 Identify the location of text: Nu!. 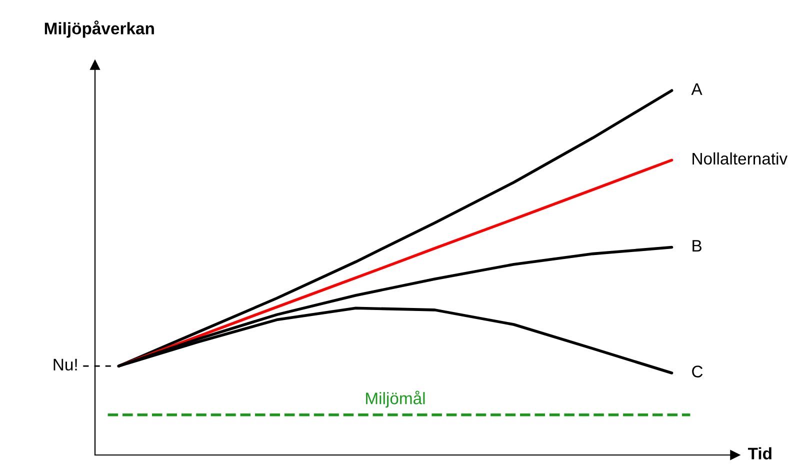
(65, 364).